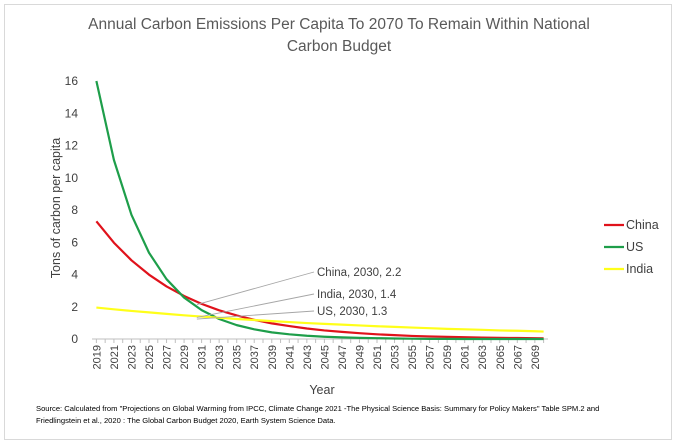 The image size is (678, 447). Describe the element at coordinates (238, 357) in the screenshot. I see `x-tick-label: 2035` at that location.